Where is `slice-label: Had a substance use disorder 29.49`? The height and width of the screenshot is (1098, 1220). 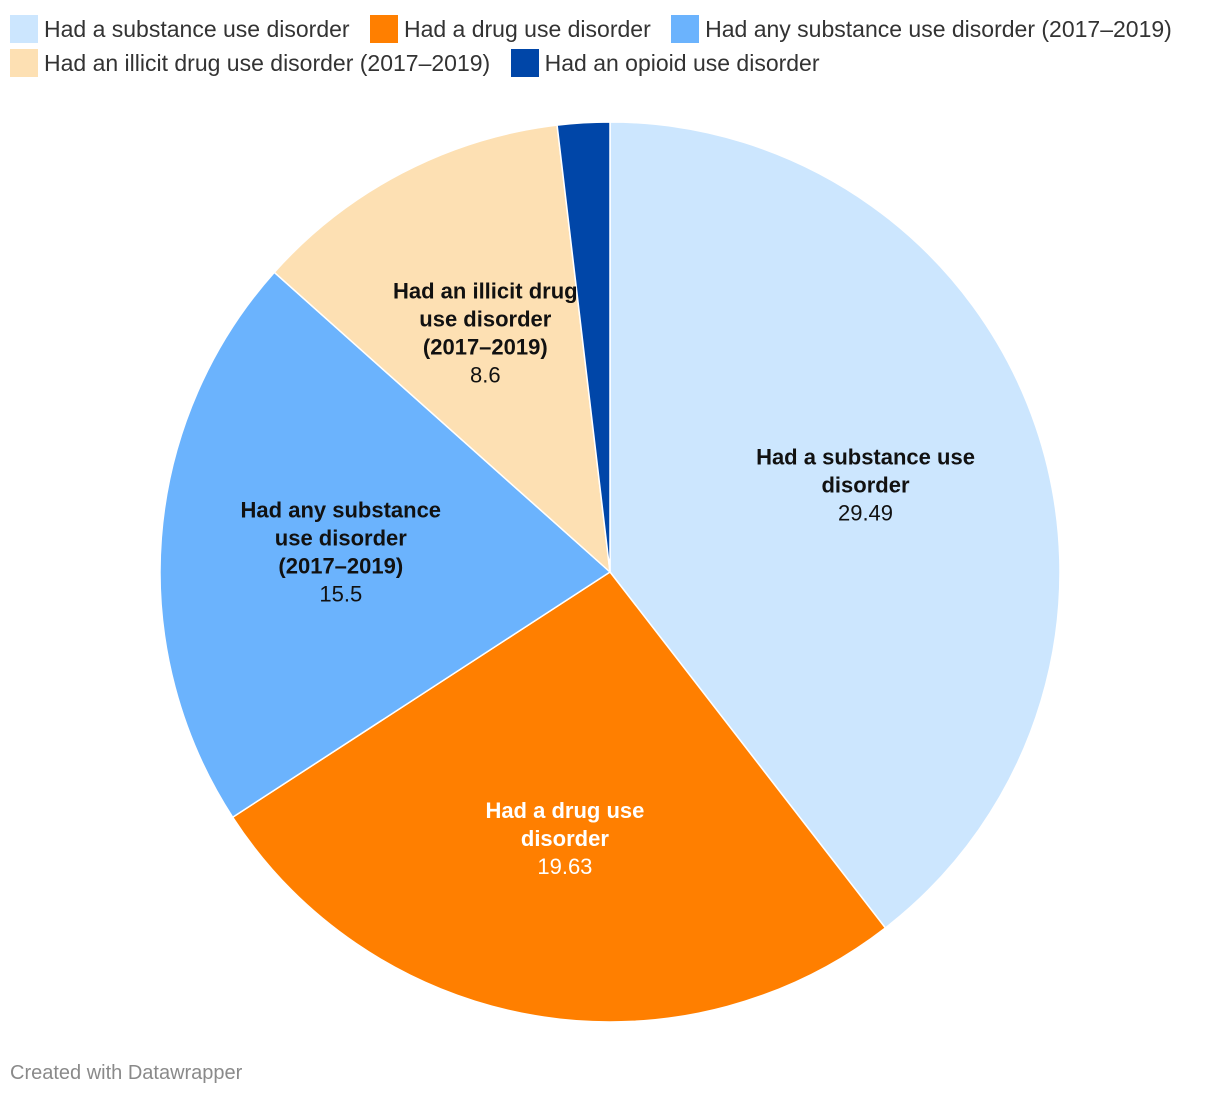 slice-label: Had a substance use disorder 29.49 is located at coordinates (865, 485).